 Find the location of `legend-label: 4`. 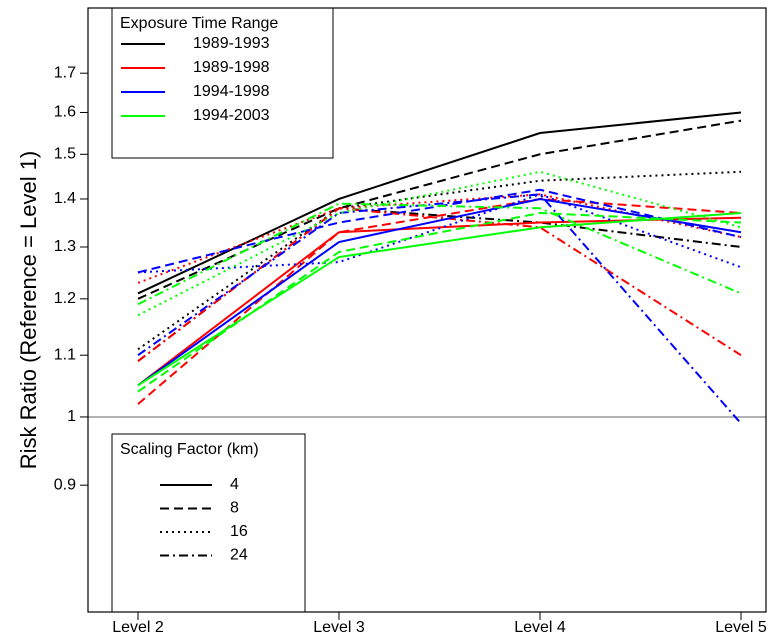

legend-label: 4 is located at coordinates (234, 484).